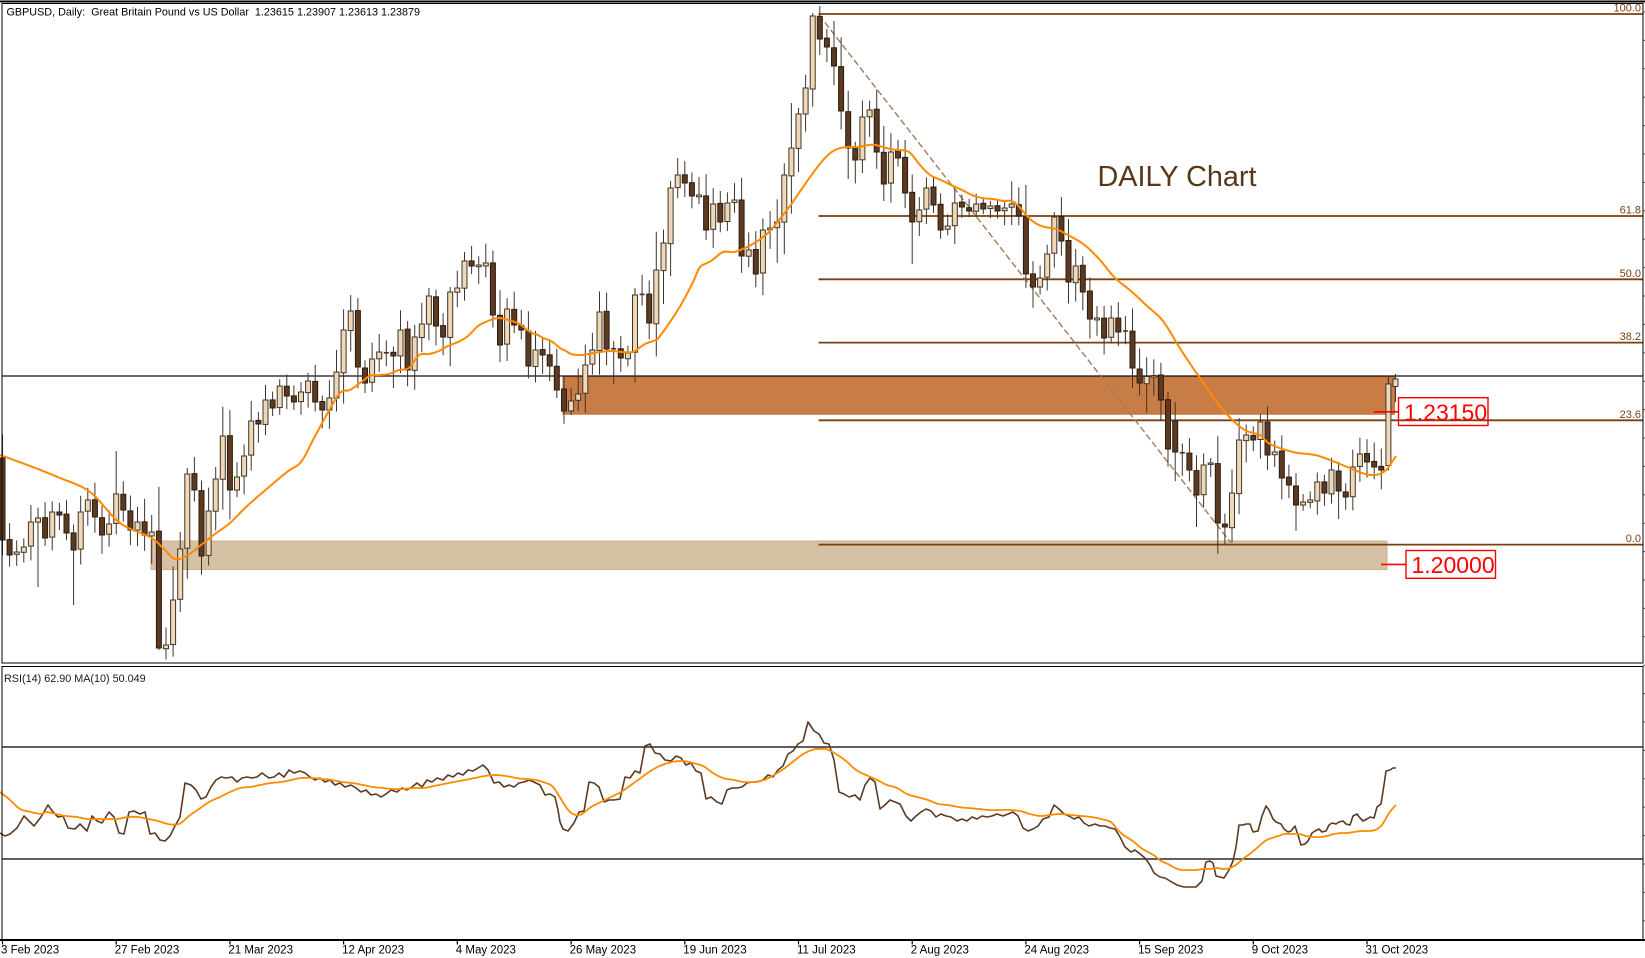 This screenshot has width=1645, height=958. What do you see at coordinates (260, 951) in the screenshot?
I see `svg-text: 21 Mar 2023` at bounding box center [260, 951].